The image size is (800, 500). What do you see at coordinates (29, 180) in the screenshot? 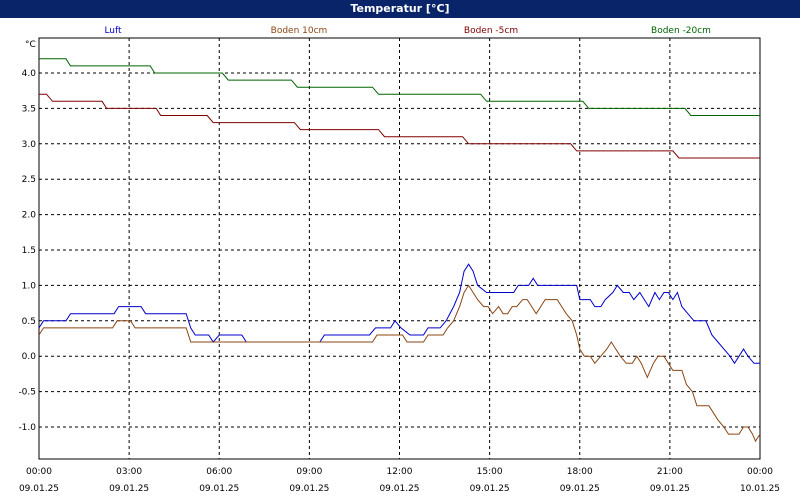
I see `y-tick-label: 2.5` at bounding box center [29, 180].